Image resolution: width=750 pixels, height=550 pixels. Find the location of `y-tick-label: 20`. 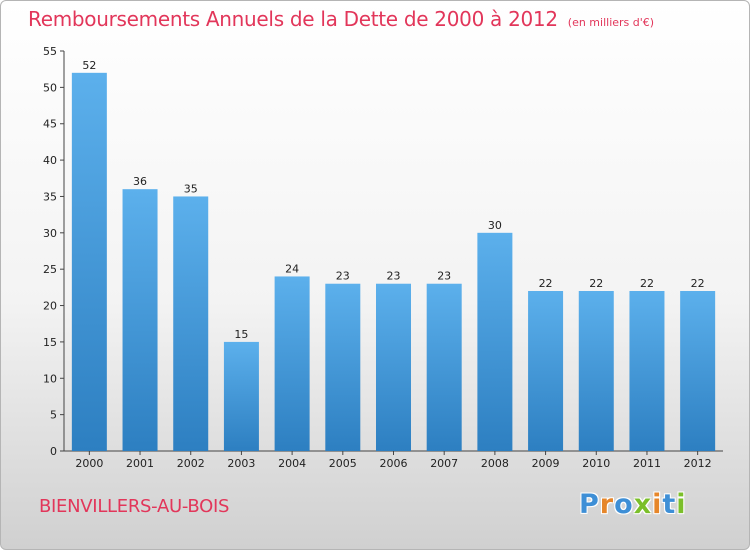

y-tick-label: 20 is located at coordinates (50, 306).